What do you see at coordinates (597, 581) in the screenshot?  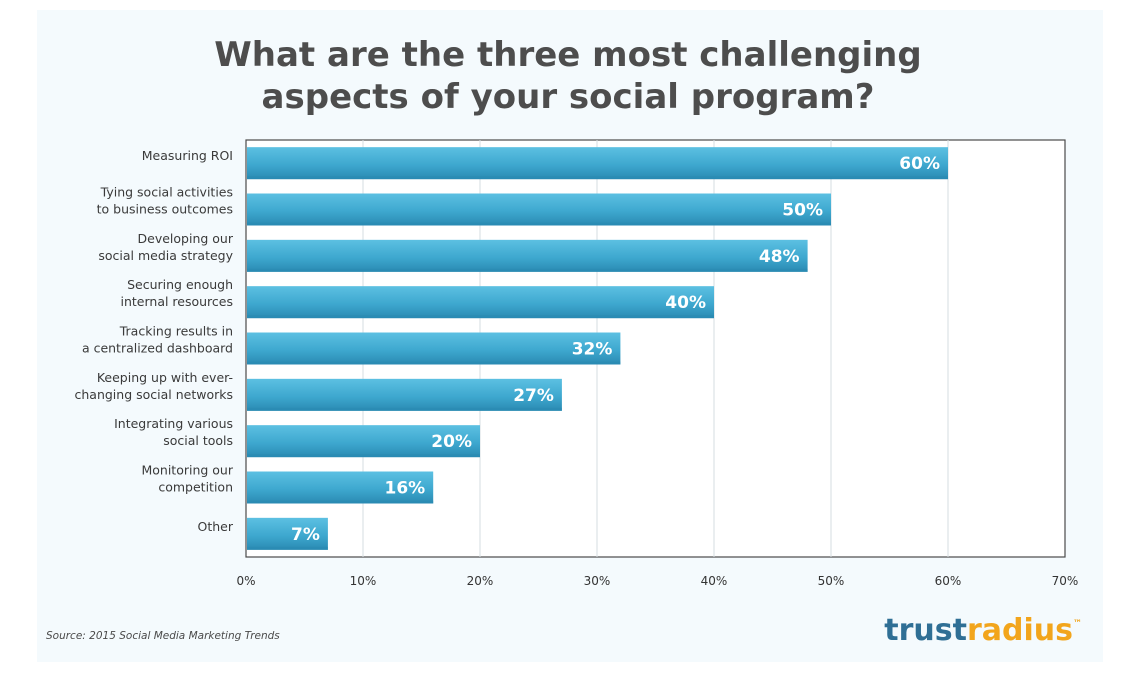 I see `x-tick-label: 30%` at bounding box center [597, 581].